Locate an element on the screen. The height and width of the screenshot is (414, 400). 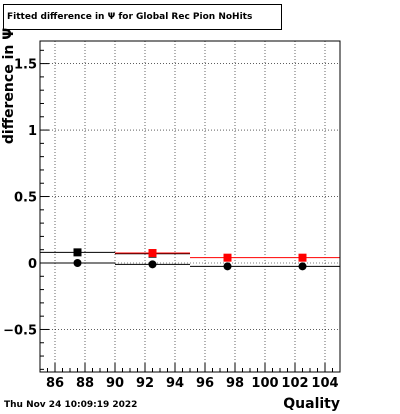
y-tick-label: 1 is located at coordinates (32, 131).